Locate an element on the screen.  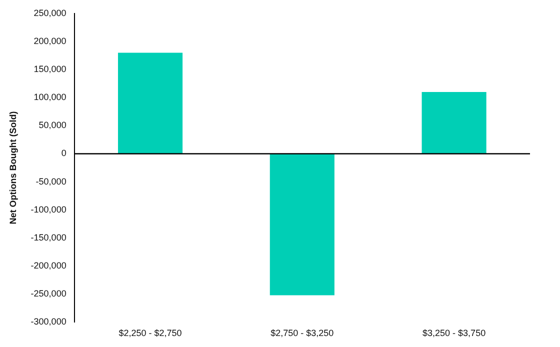
y-tick-label: 200,000 is located at coordinates (50, 41).